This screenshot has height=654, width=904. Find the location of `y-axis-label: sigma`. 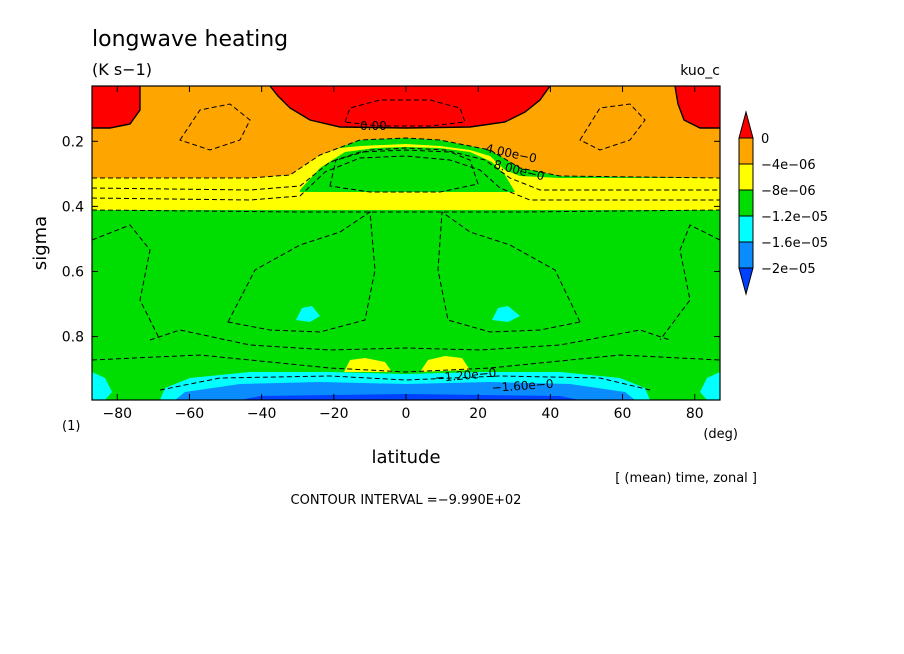

y-axis-label: sigma is located at coordinates (40, 243).